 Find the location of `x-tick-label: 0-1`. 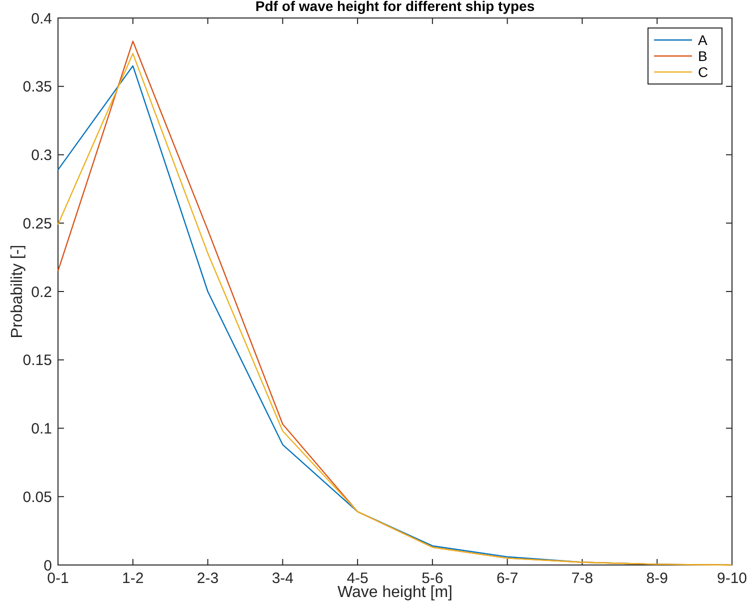

x-tick-label: 0-1 is located at coordinates (58, 578).